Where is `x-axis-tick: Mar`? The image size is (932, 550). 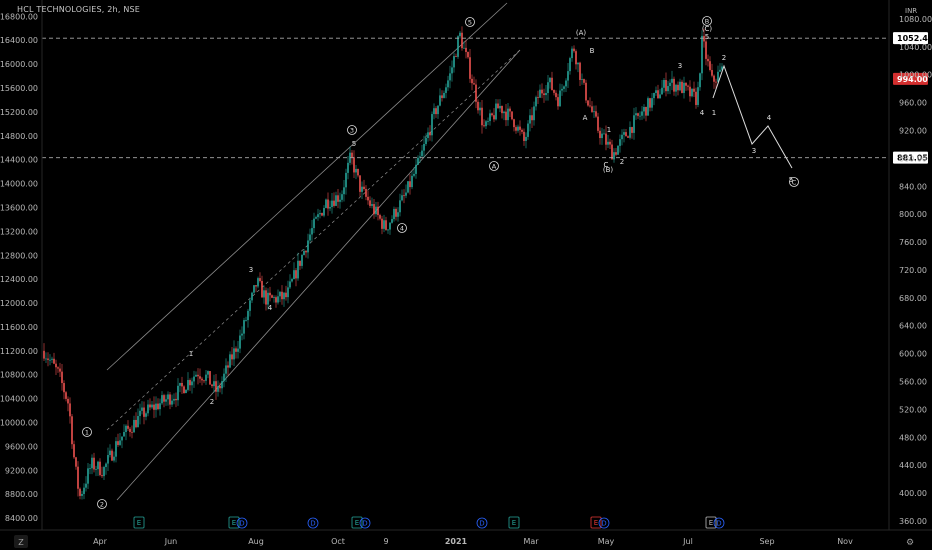
x-axis-tick: Mar is located at coordinates (531, 541).